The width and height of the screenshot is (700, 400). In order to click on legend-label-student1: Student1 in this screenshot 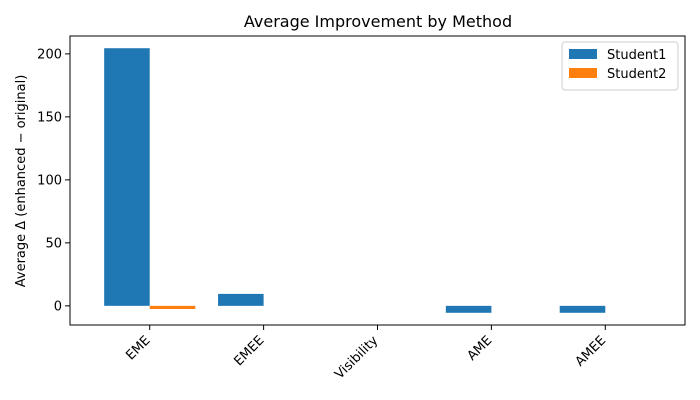, I will do `click(636, 55)`.